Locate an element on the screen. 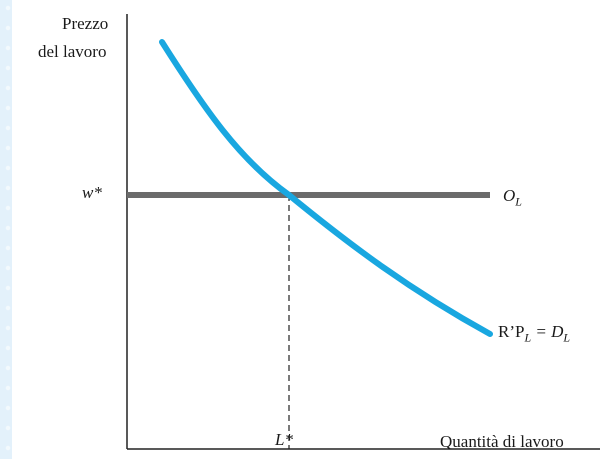  y-axis-label-line1: Prezzo is located at coordinates (85, 23).